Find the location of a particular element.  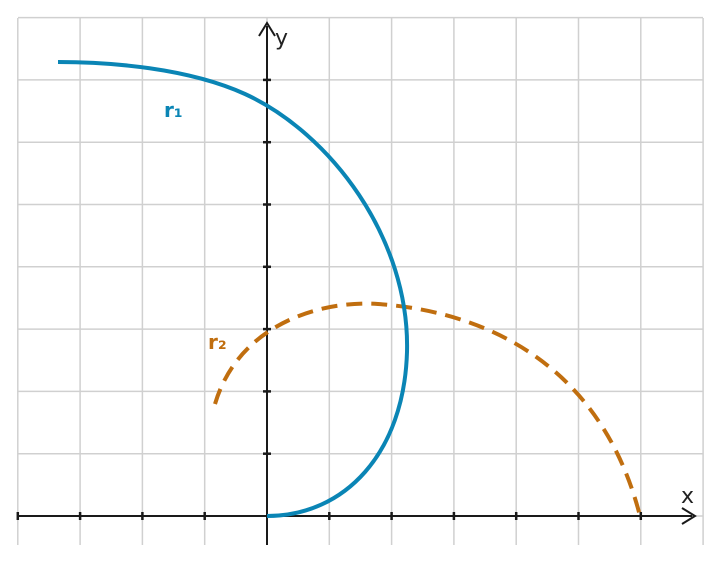

y-axis-label: y is located at coordinates (281, 38).